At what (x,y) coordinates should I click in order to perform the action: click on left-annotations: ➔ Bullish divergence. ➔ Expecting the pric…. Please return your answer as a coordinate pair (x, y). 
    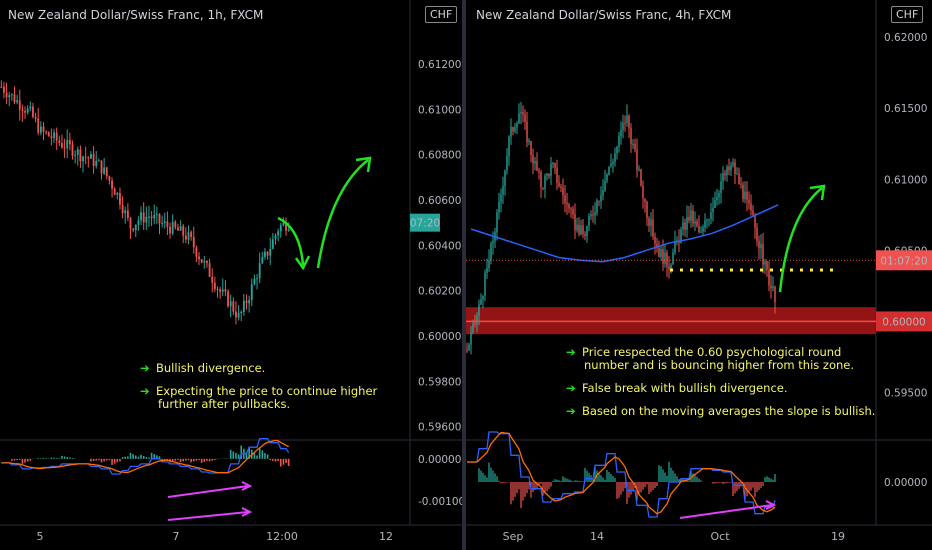
    Looking at the image, I should click on (270, 391).